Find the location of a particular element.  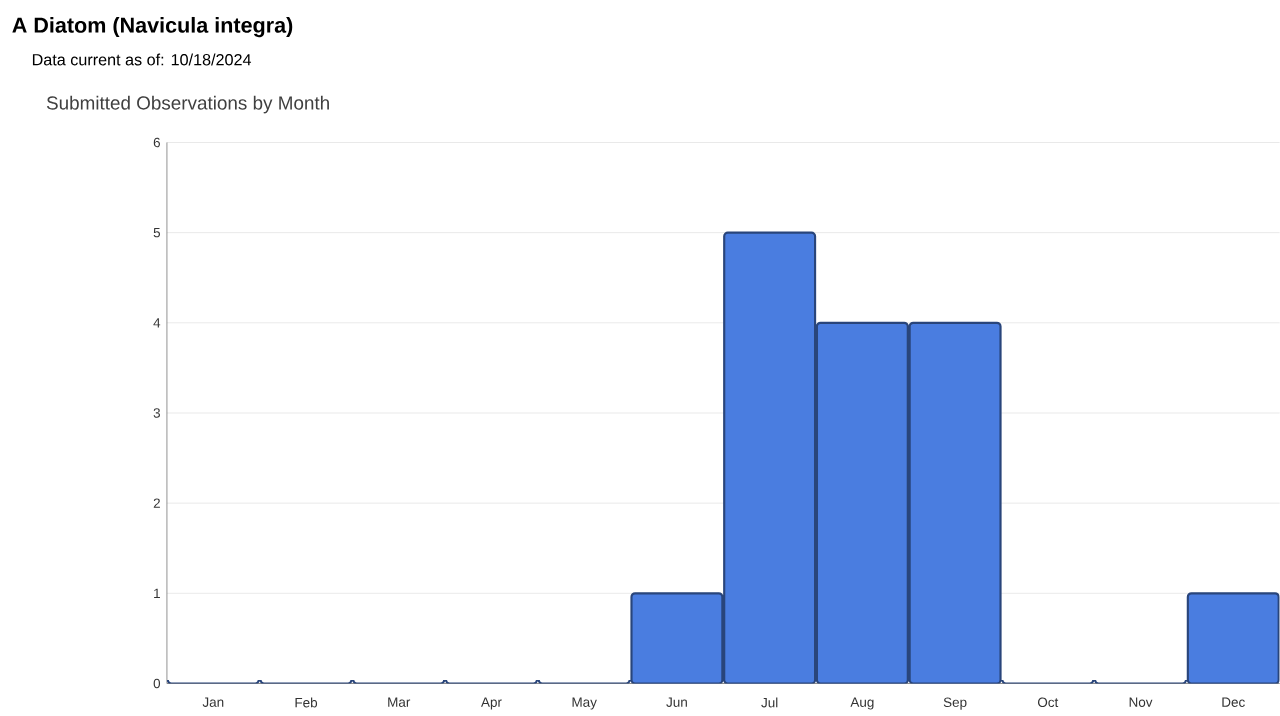

chart-subtitle: Data current as of: 10/18/2024 is located at coordinates (142, 59).